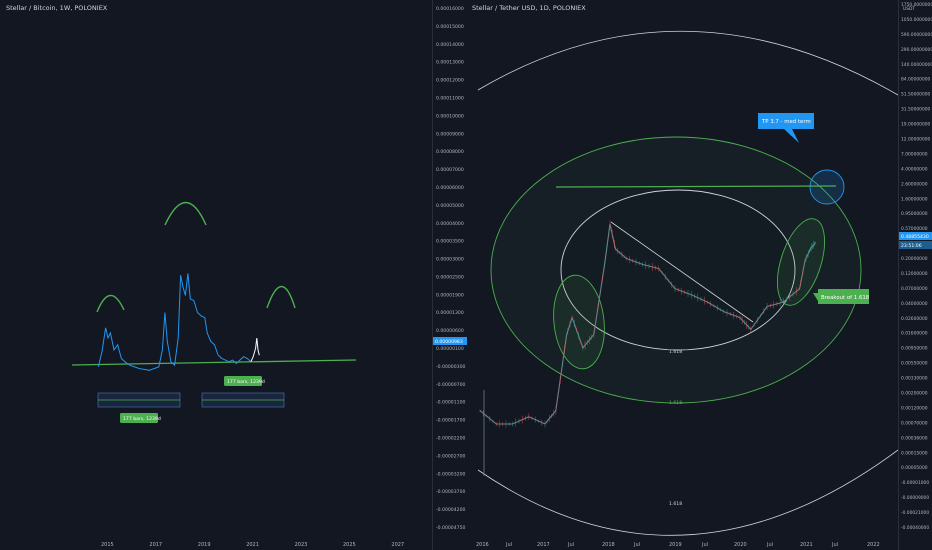 The image size is (932, 550). What do you see at coordinates (914, 394) in the screenshot?
I see `y-tick-label: 0.00200000` at bounding box center [914, 394].